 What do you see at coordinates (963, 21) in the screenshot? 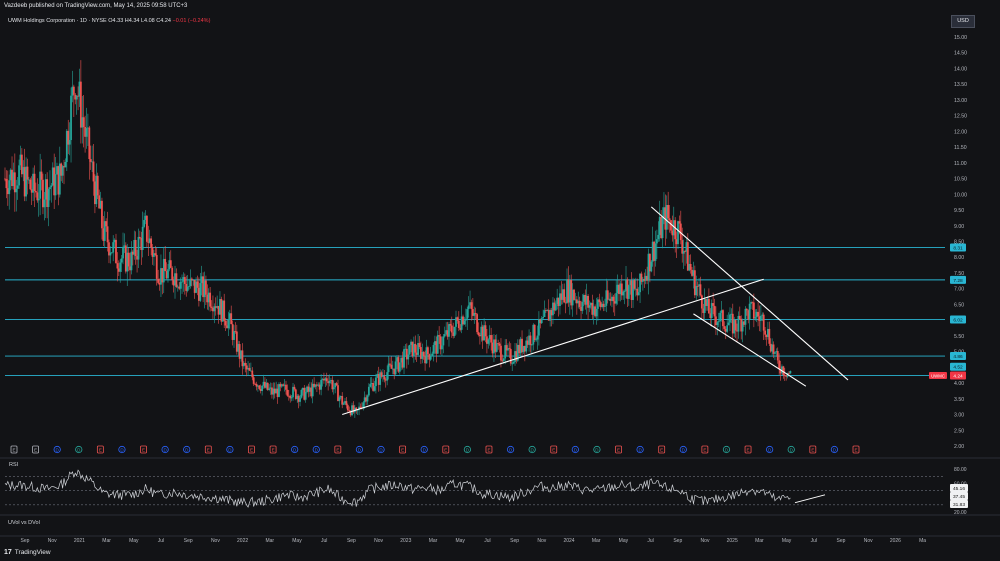
I see `currency-button: USD` at bounding box center [963, 21].